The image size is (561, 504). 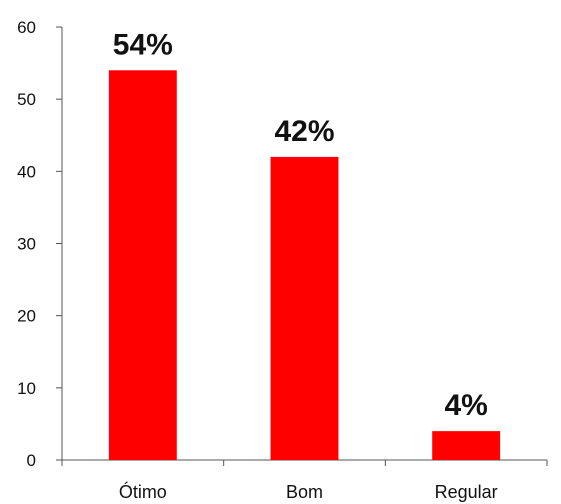 I want to click on y-tick-label: 60, so click(x=26, y=27).